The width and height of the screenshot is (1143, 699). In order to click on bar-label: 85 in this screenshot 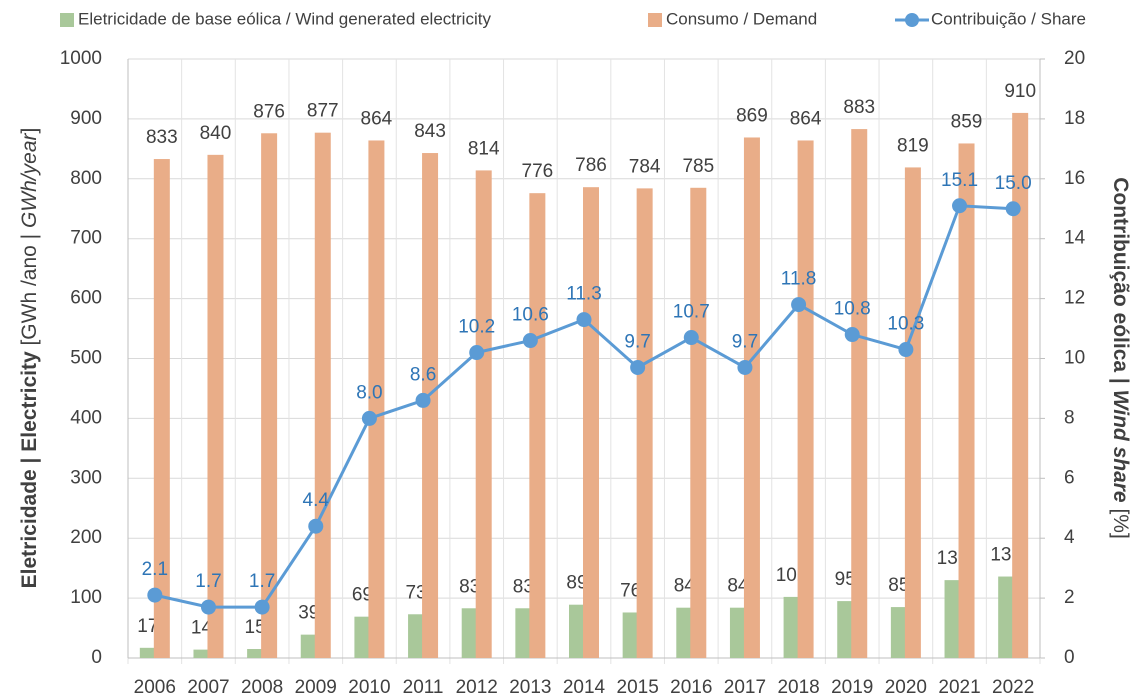, I will do `click(898, 585)`.